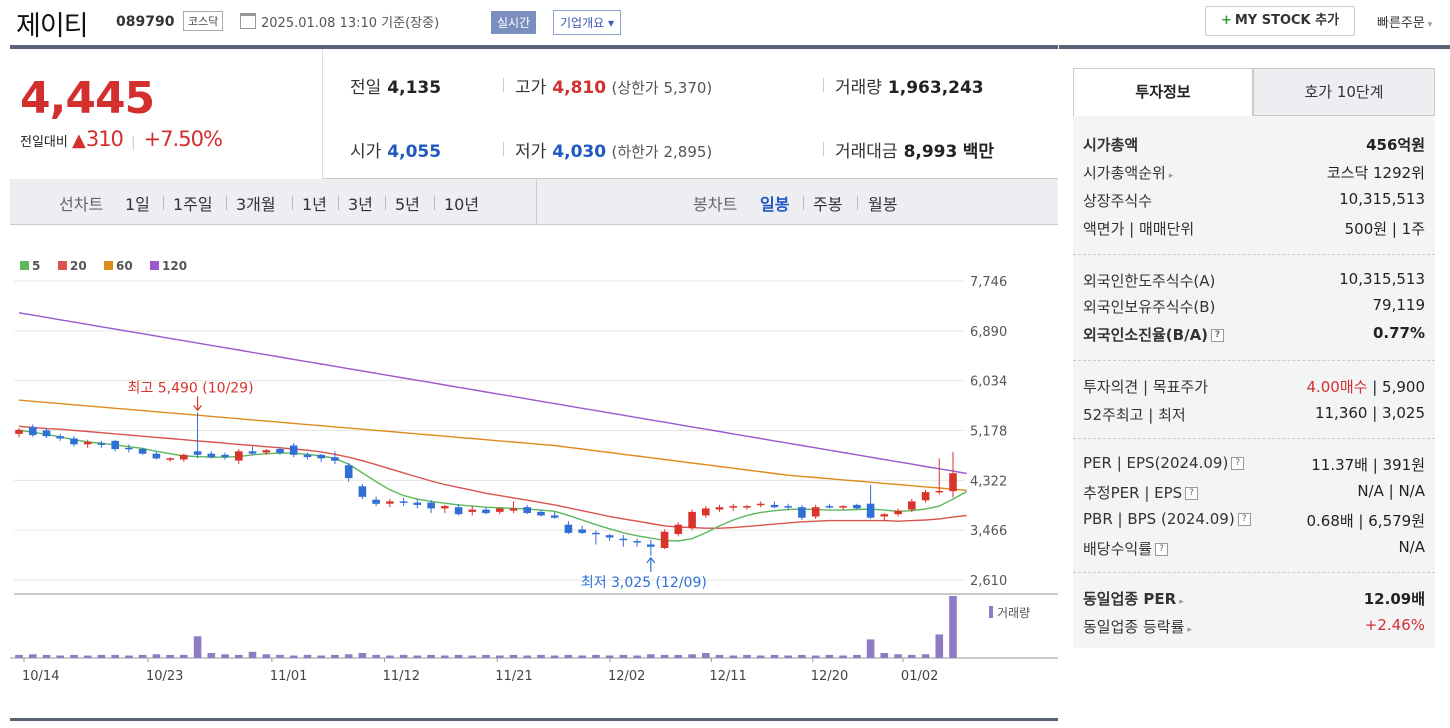 The image size is (1450, 728). What do you see at coordinates (1141, 492) in the screenshot?
I see `info-key: 추정PER | EPS?` at bounding box center [1141, 492].